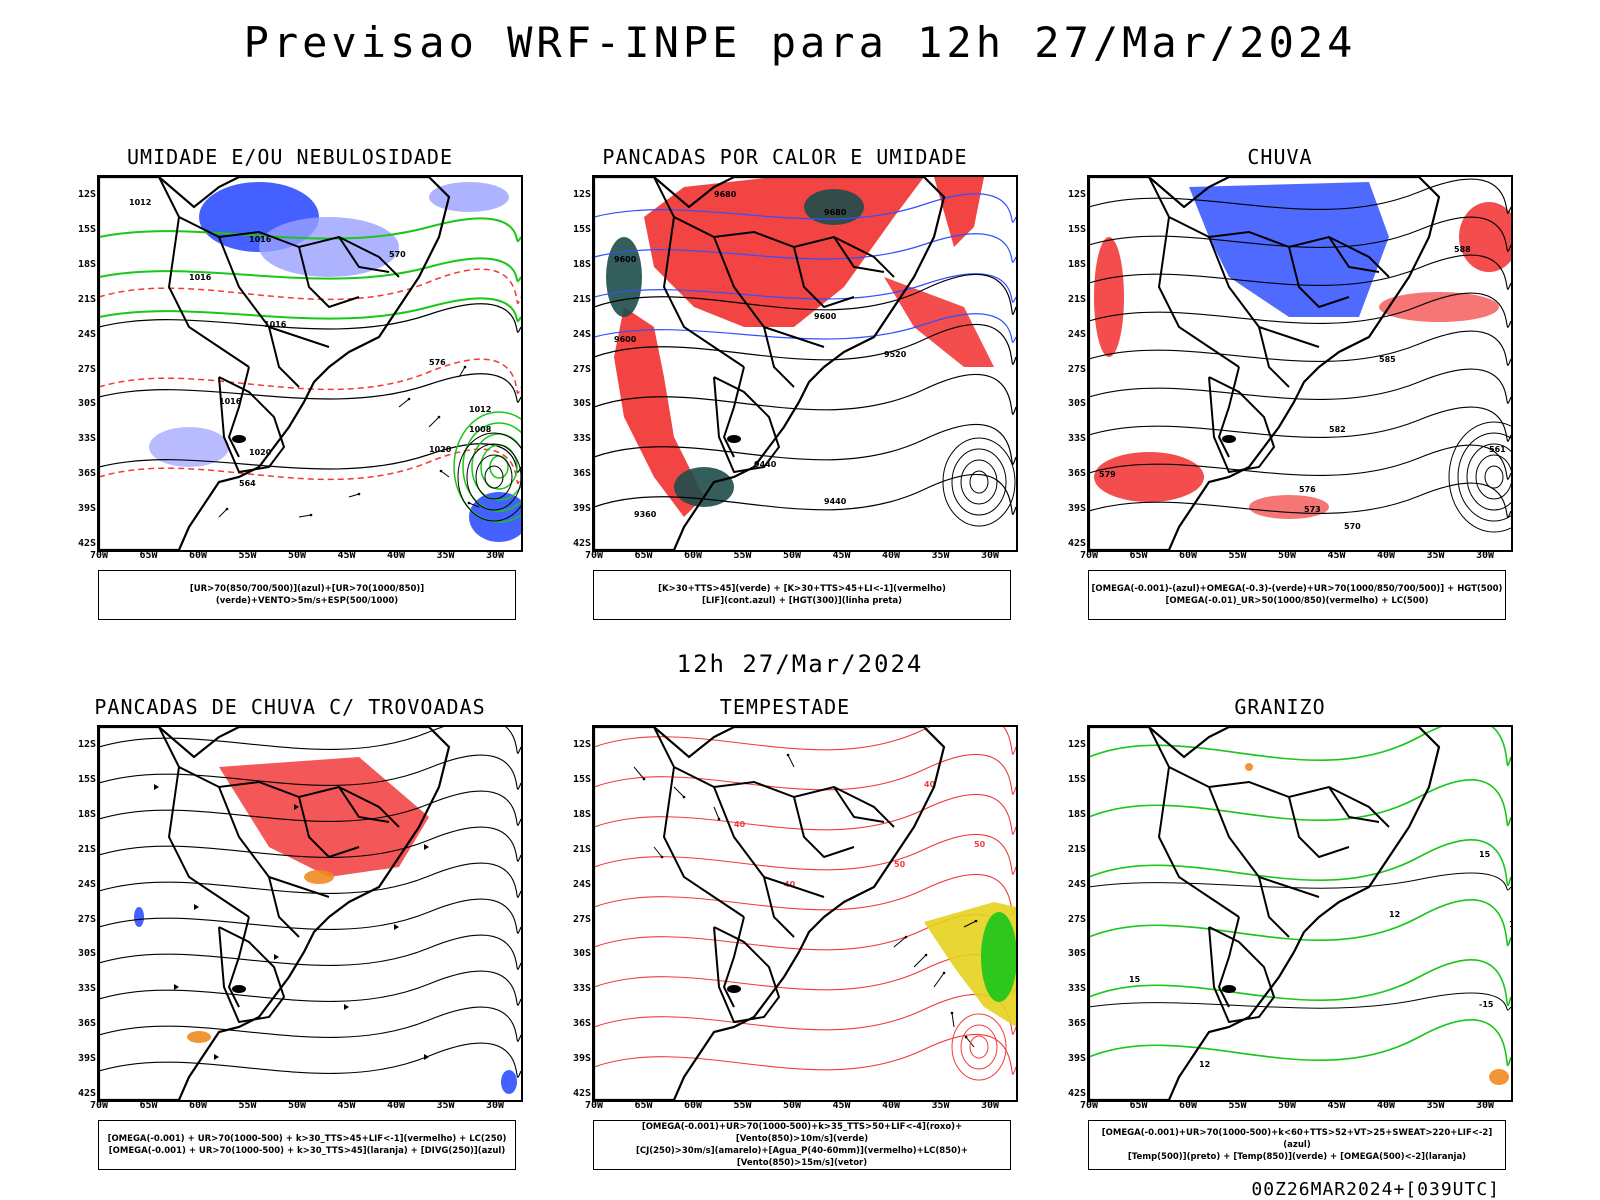 The height and width of the screenshot is (1200, 1600). Describe the element at coordinates (426, 1057) in the screenshot. I see `streamline-arrow` at that location.